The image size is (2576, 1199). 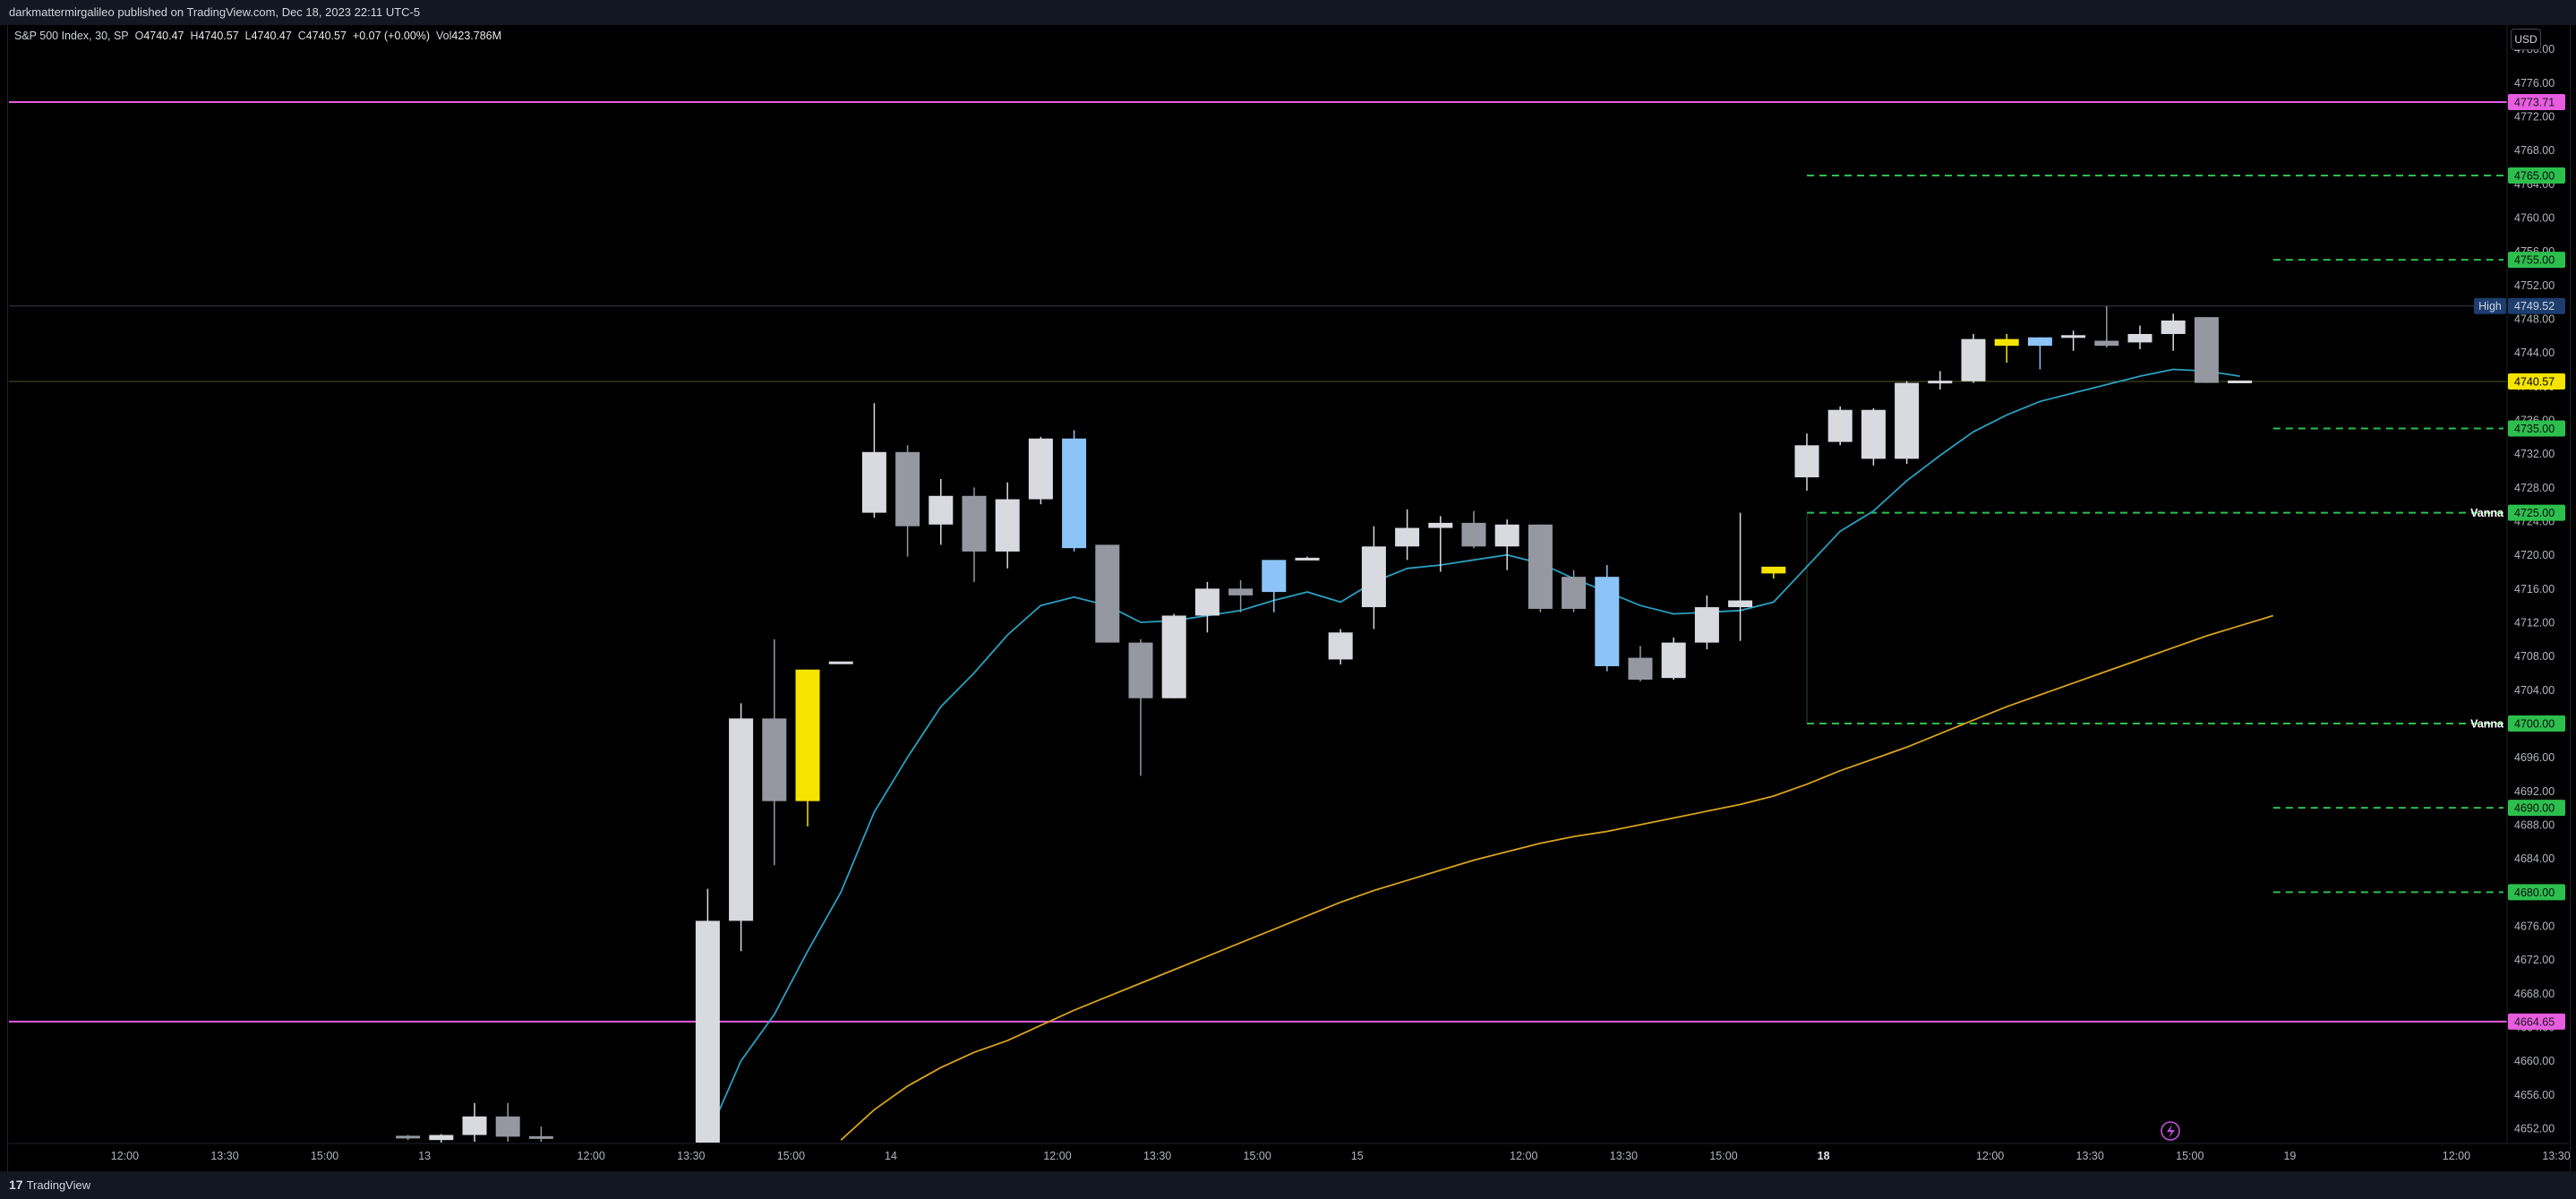 I want to click on level-price-tag: 4755.00, so click(x=2537, y=260).